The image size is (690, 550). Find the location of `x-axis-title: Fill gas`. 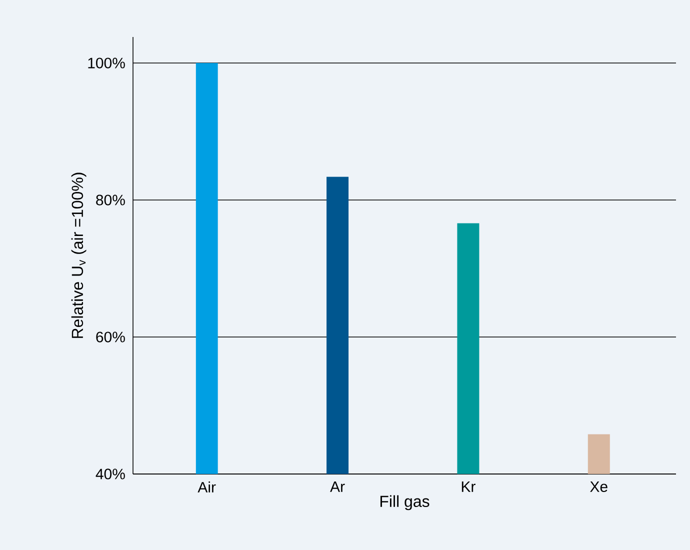

x-axis-title: Fill gas is located at coordinates (405, 502).